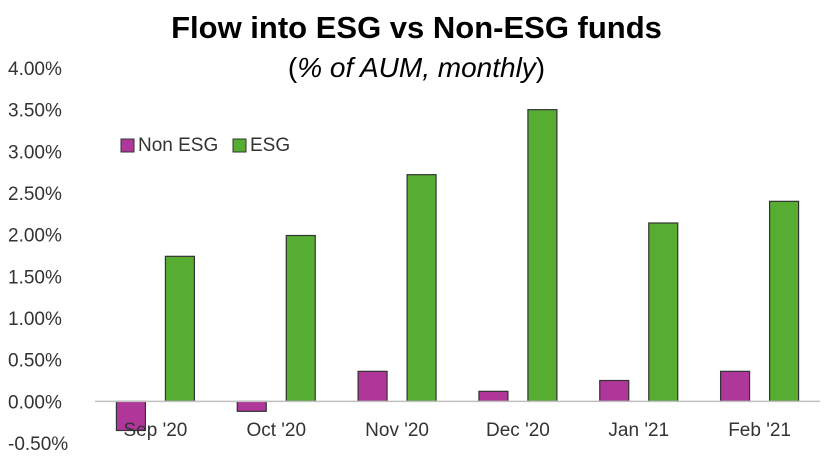 Image resolution: width=833 pixels, height=464 pixels. I want to click on category-label: Nov '20, so click(397, 430).